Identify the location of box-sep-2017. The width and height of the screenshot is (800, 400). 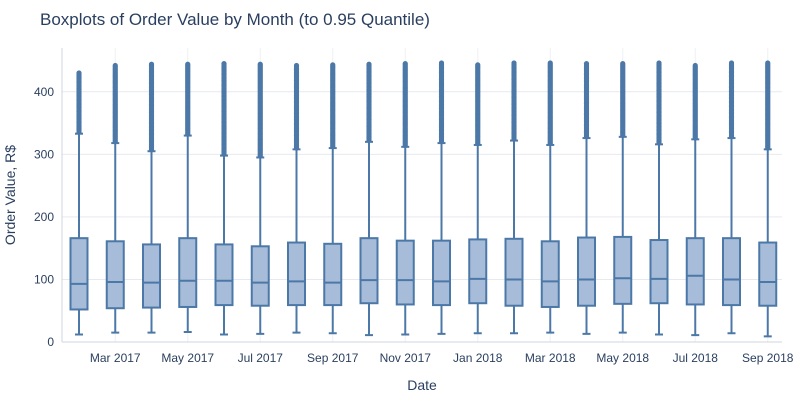
(333, 198).